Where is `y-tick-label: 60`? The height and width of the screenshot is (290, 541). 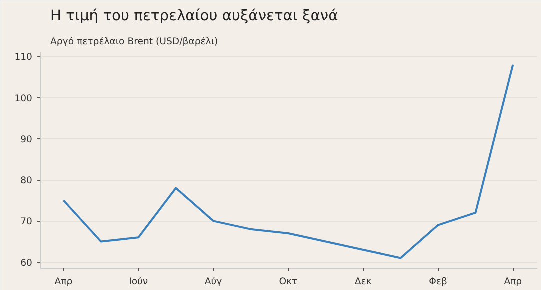 y-tick-label: 60 is located at coordinates (26, 263).